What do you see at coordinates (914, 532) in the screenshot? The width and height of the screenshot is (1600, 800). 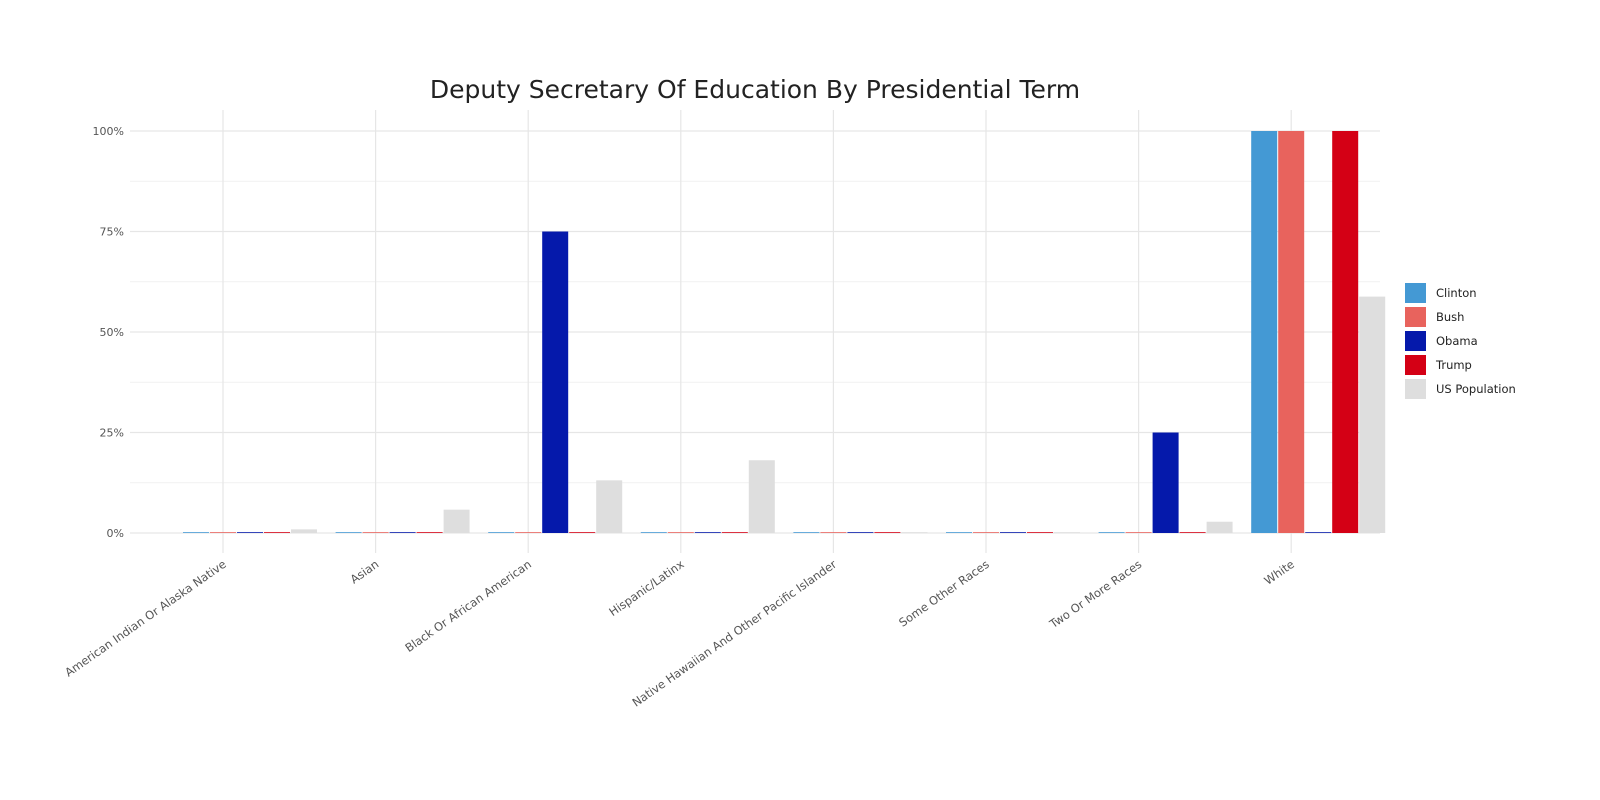 I see `bar-us-population-native-hawaiian-and-other-pacific-islander` at bounding box center [914, 532].